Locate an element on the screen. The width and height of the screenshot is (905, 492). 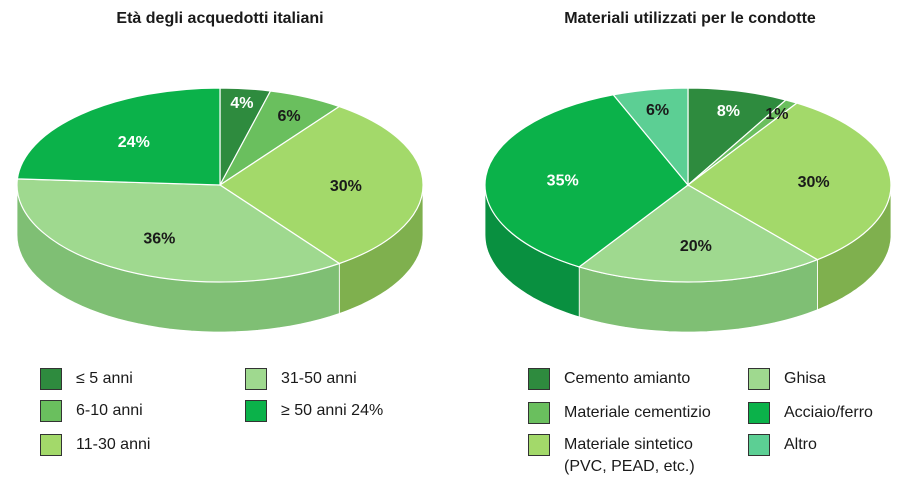
legend-label: Ghisa is located at coordinates (805, 378).